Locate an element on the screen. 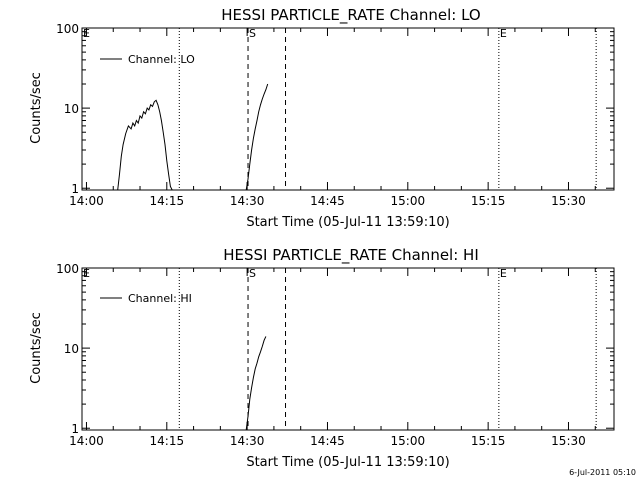 Image resolution: width=640 pixels, height=480 pixels. legend-label: Channel: HI is located at coordinates (160, 298).